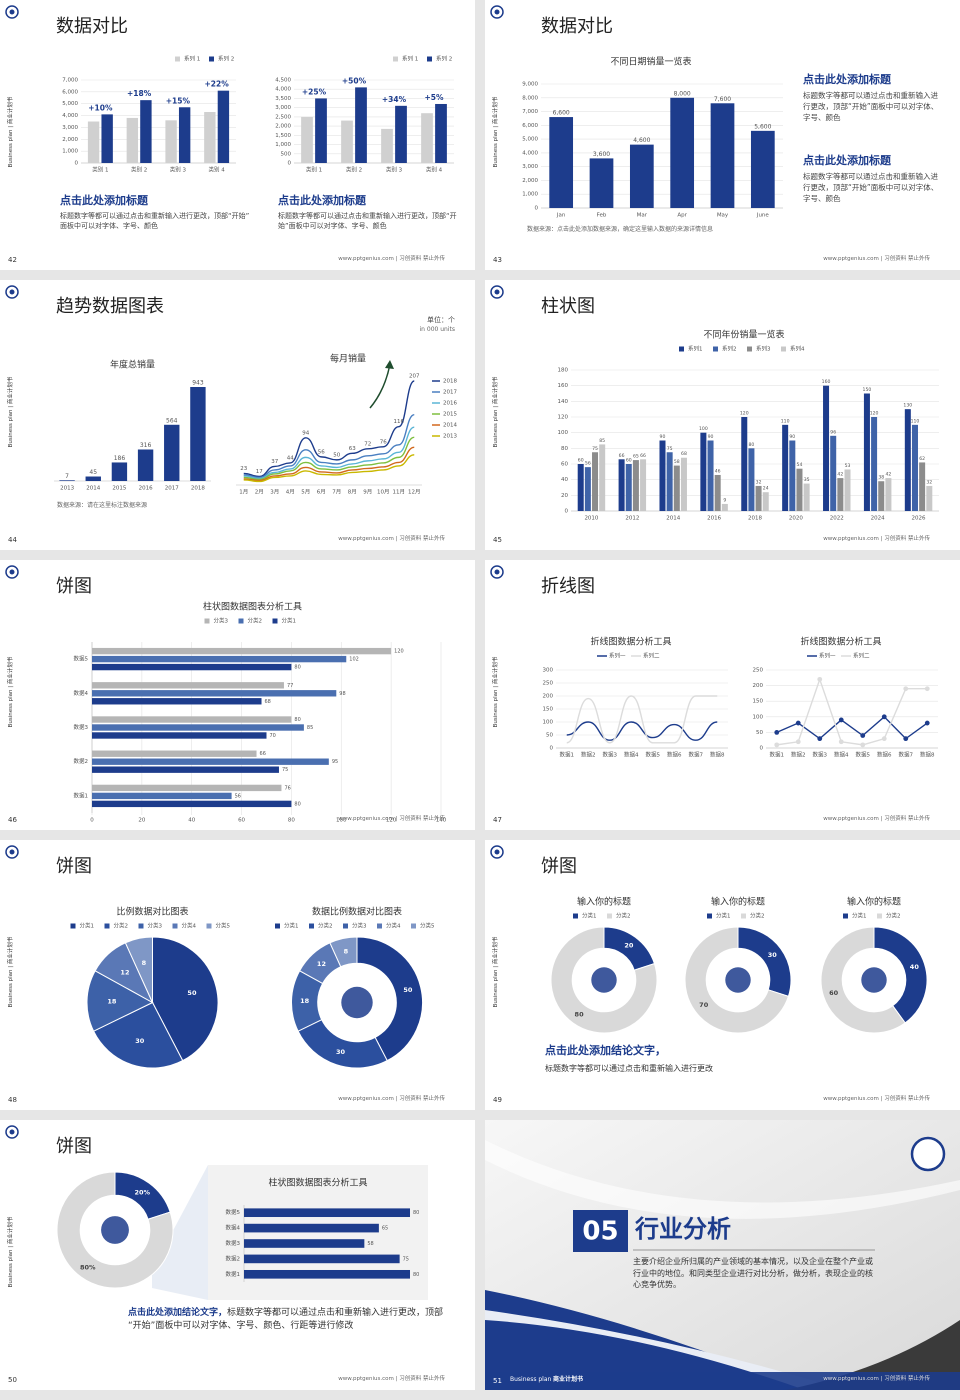  I want to click on annotation: +50%, so click(354, 80).